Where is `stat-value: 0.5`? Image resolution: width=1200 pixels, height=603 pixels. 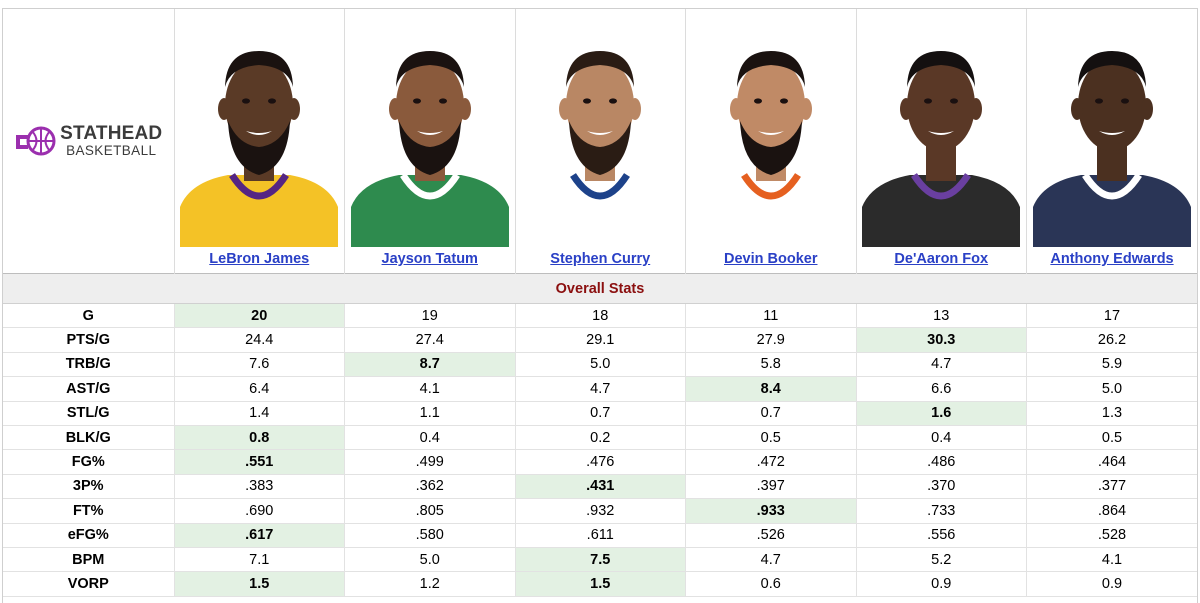
stat-value: 0.5 is located at coordinates (771, 438).